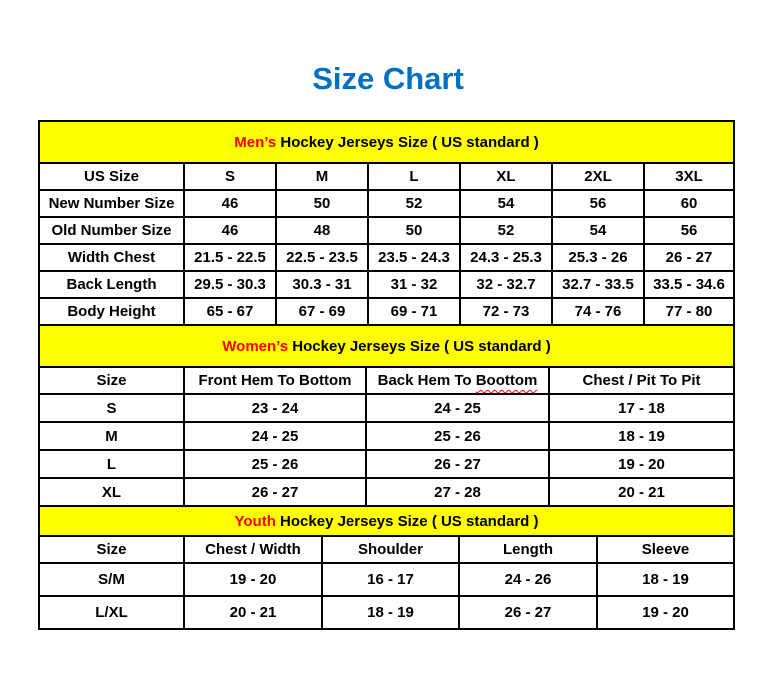  Describe the element at coordinates (506, 380) in the screenshot. I see `misspelled-word: Boottom` at that location.